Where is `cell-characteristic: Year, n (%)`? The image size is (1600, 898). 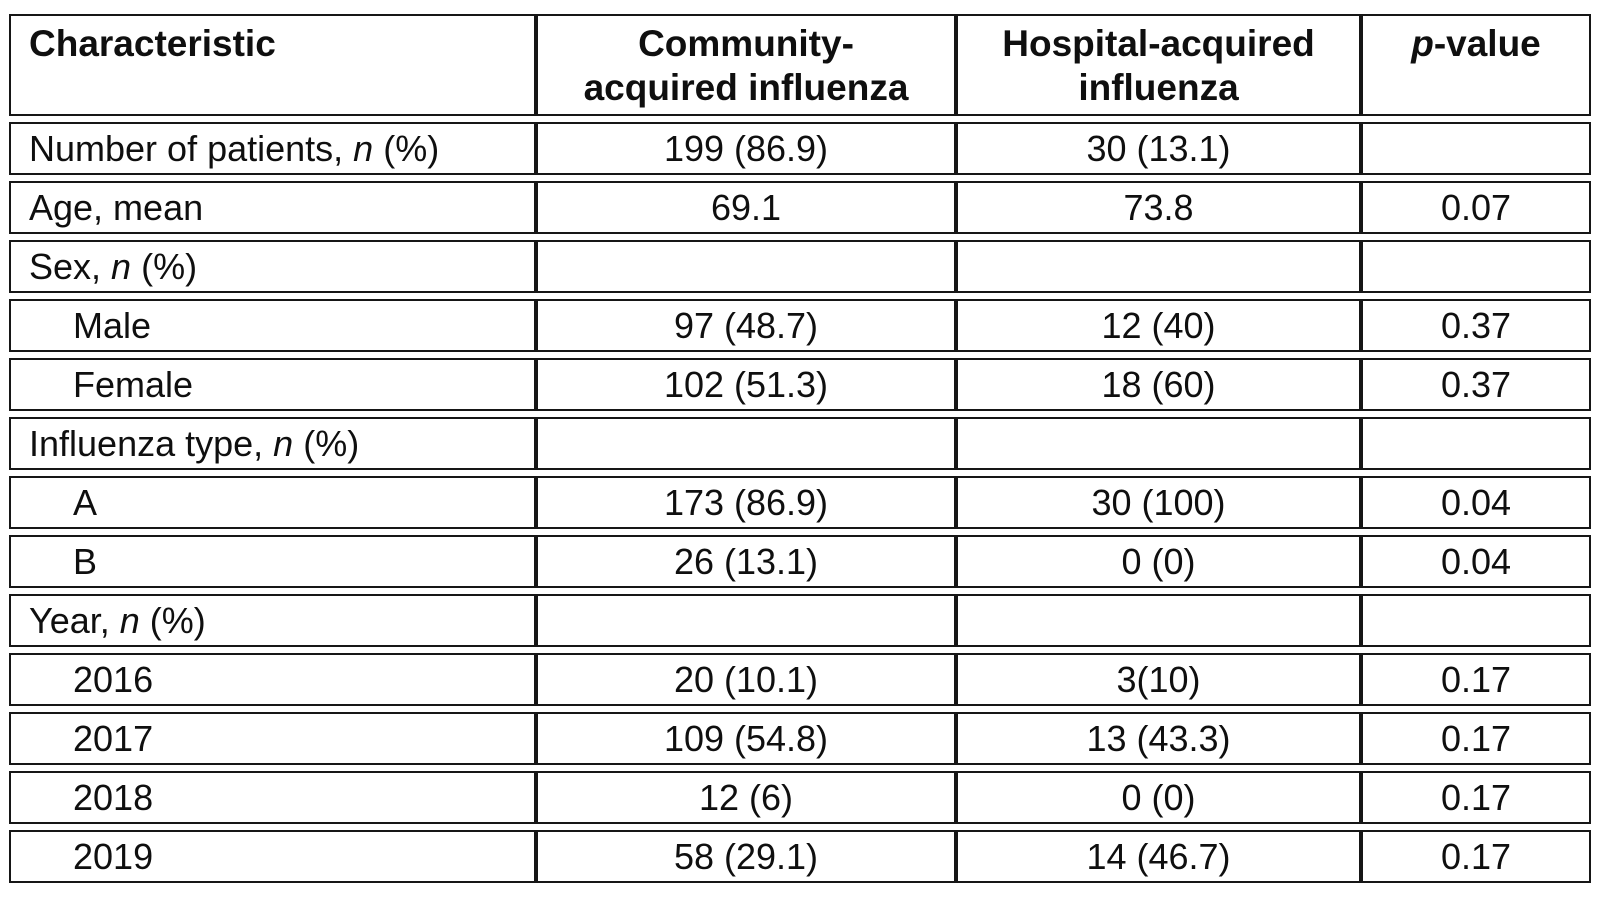 cell-characteristic: Year, n (%) is located at coordinates (272, 620).